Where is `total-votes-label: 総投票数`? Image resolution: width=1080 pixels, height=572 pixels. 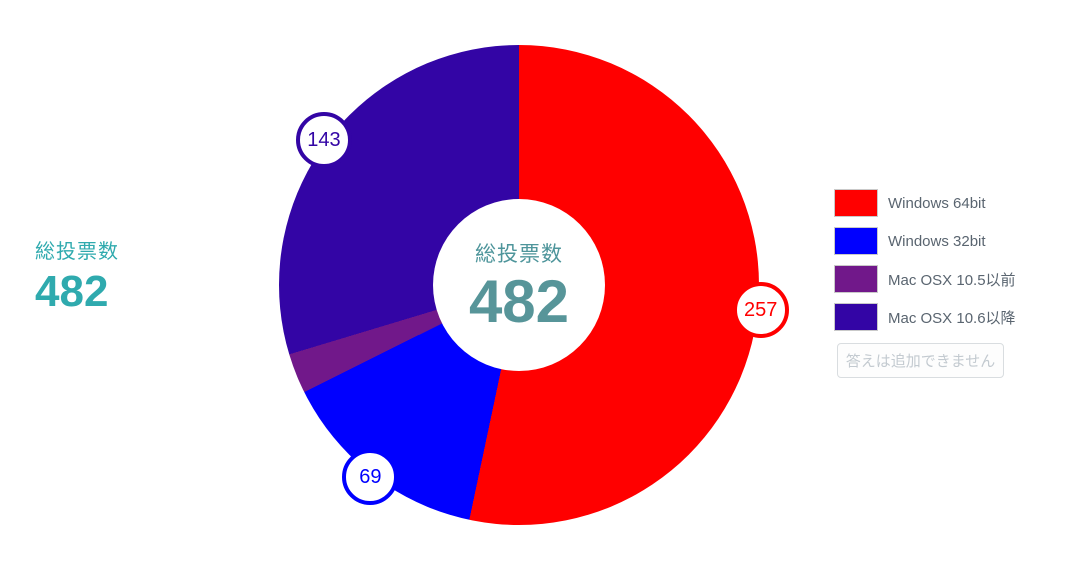 total-votes-label: 総投票数 is located at coordinates (77, 252).